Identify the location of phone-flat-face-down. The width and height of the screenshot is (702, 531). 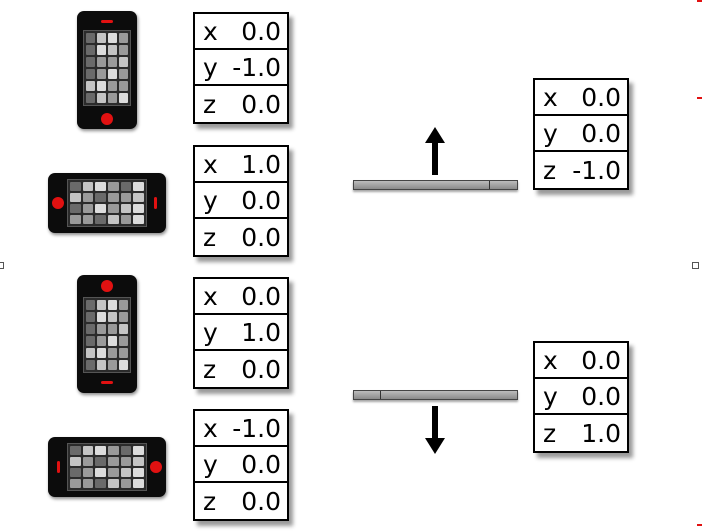
(435, 395).